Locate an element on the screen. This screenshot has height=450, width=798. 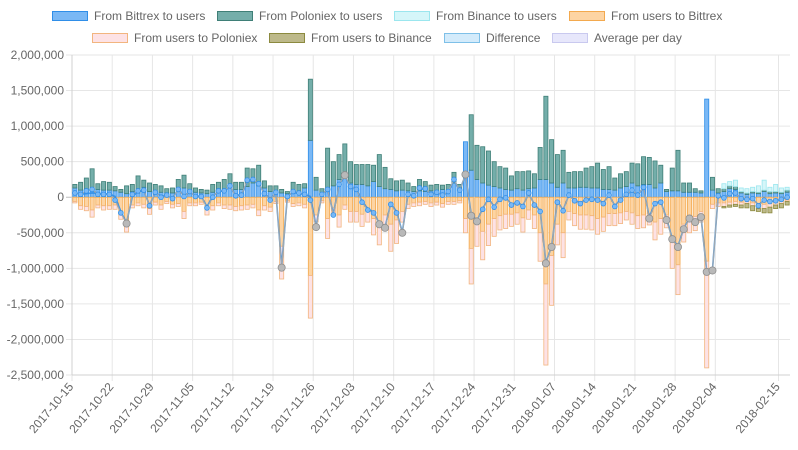
legend-item-poloniex_out: From users to Poloniex is located at coordinates (174, 38).